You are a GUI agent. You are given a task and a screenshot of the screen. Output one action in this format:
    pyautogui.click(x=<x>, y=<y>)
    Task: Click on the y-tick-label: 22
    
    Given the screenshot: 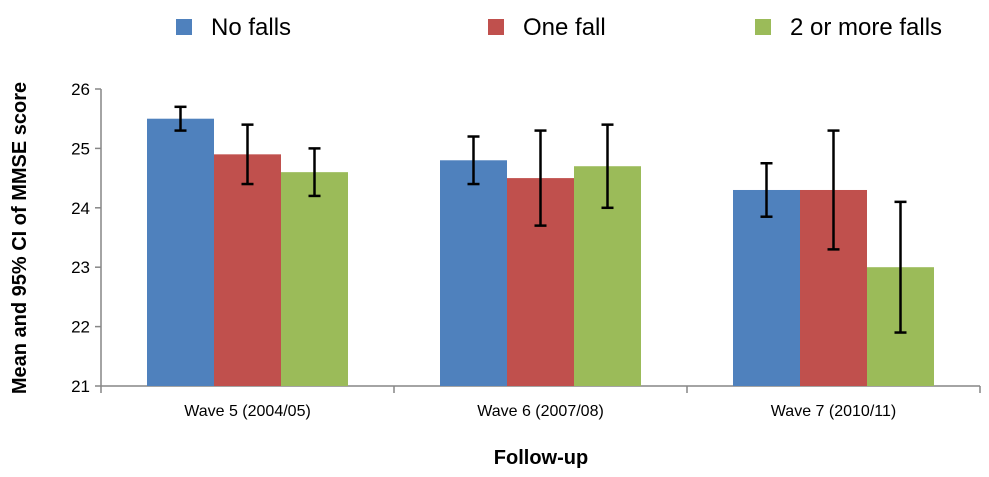 What is the action you would take?
    pyautogui.click(x=80, y=327)
    